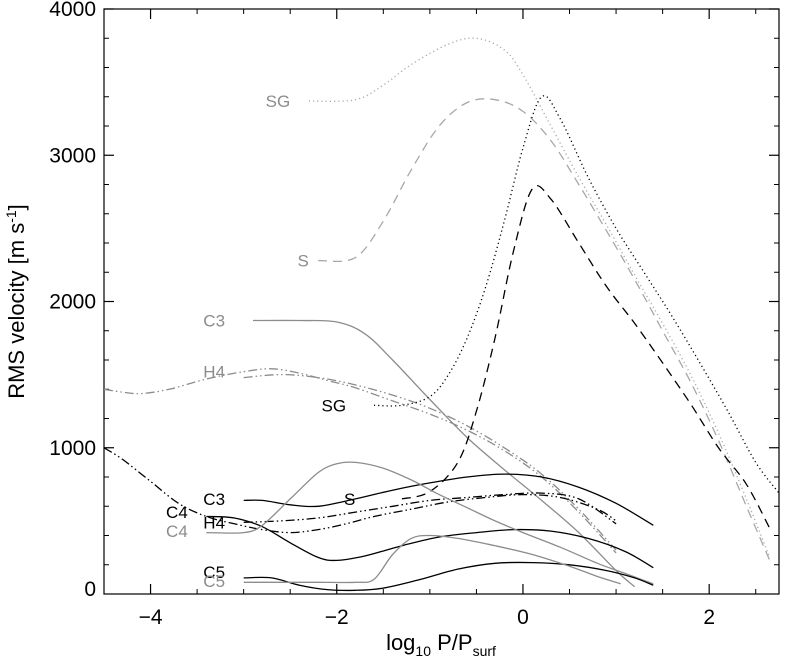 The height and width of the screenshot is (668, 786). What do you see at coordinates (484, 651) in the screenshot?
I see `x-axis-label-sub2: surf` at bounding box center [484, 651].